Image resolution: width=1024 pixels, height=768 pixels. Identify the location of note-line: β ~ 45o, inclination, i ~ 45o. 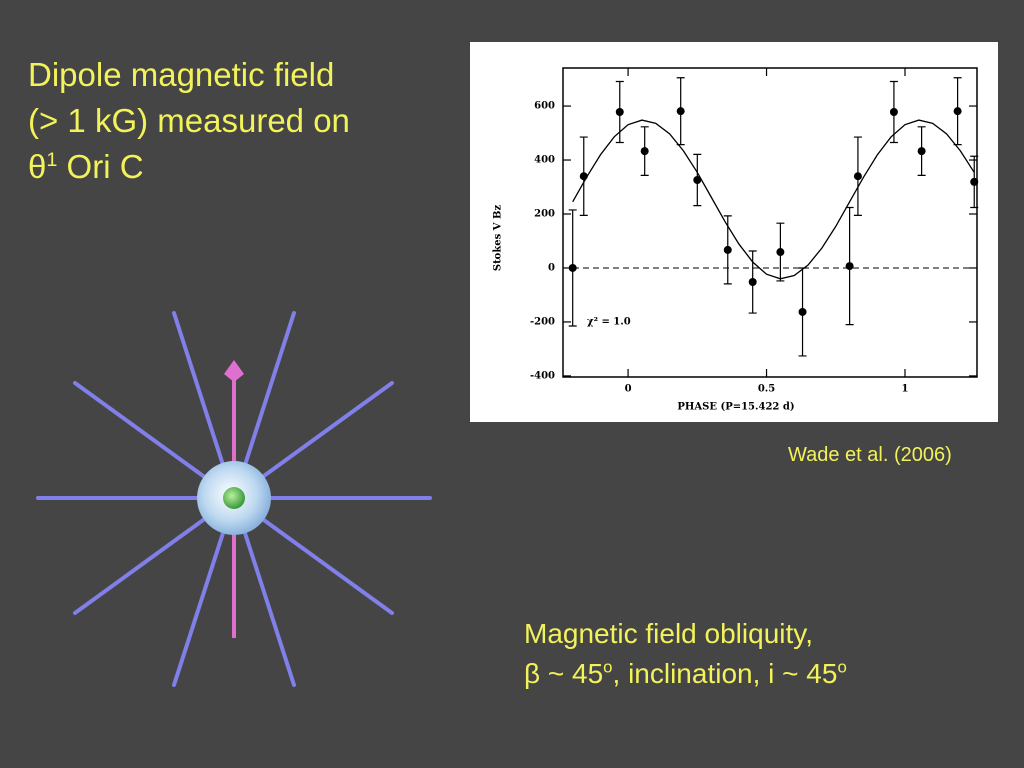
(685, 674).